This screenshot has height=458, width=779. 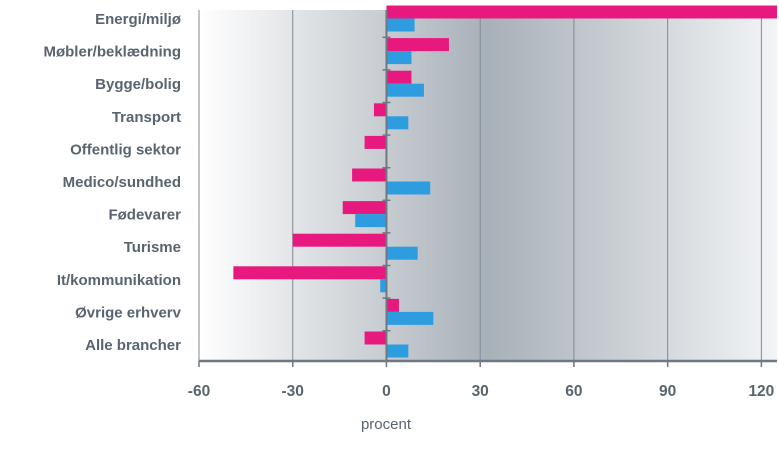 I want to click on category-label: Møbler/beklædning, so click(x=112, y=52).